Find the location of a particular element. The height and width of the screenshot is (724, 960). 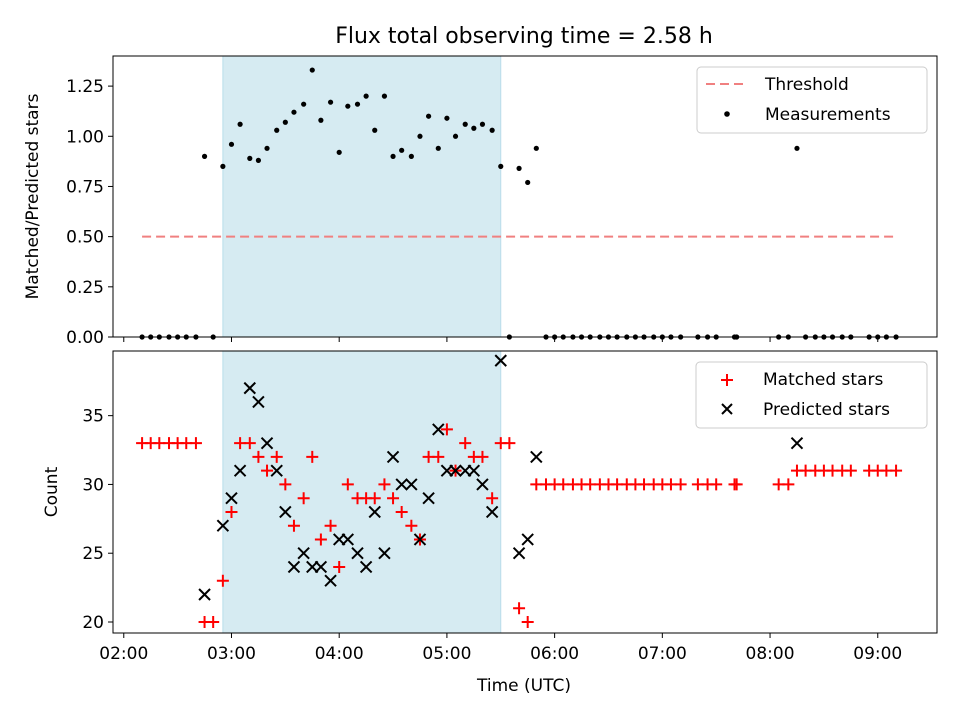

x-tick-label: 04:00 is located at coordinates (339, 654).